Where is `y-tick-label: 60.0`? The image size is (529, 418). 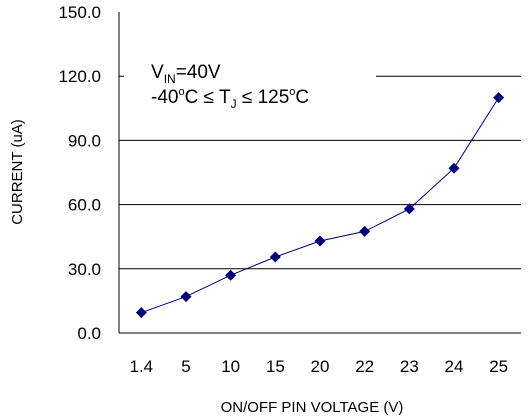
y-tick-label: 60.0 is located at coordinates (84, 205).